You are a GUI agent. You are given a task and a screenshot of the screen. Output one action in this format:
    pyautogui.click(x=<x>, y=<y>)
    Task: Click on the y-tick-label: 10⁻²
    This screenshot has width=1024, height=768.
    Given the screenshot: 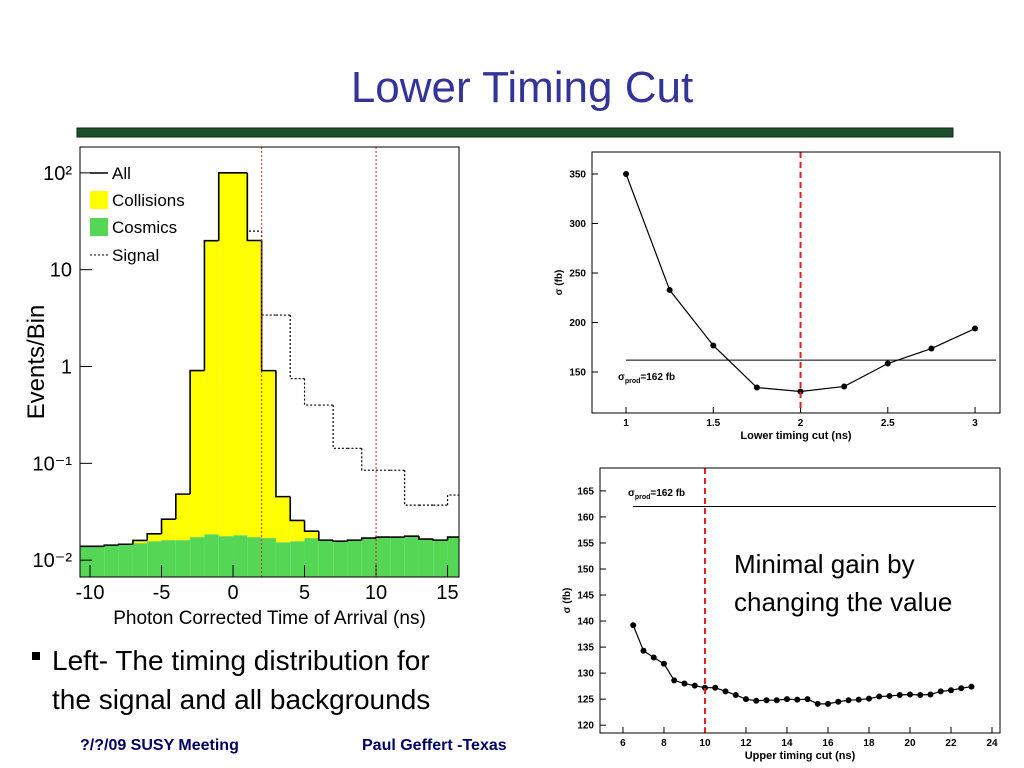 What is the action you would take?
    pyautogui.click(x=53, y=561)
    